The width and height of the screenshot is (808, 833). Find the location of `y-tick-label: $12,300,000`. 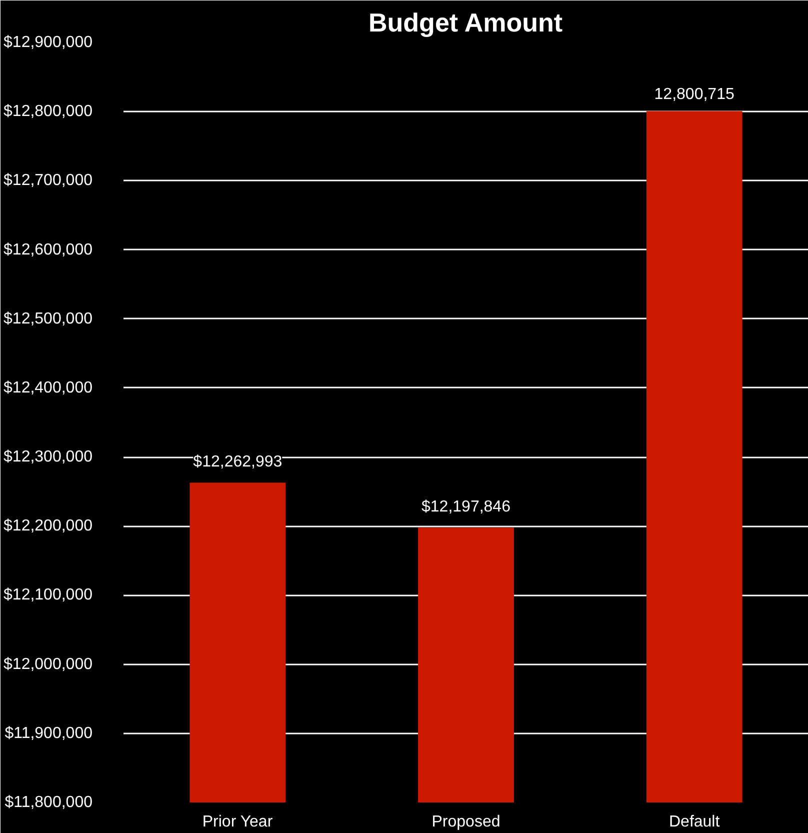

y-tick-label: $12,300,000 is located at coordinates (48, 457).